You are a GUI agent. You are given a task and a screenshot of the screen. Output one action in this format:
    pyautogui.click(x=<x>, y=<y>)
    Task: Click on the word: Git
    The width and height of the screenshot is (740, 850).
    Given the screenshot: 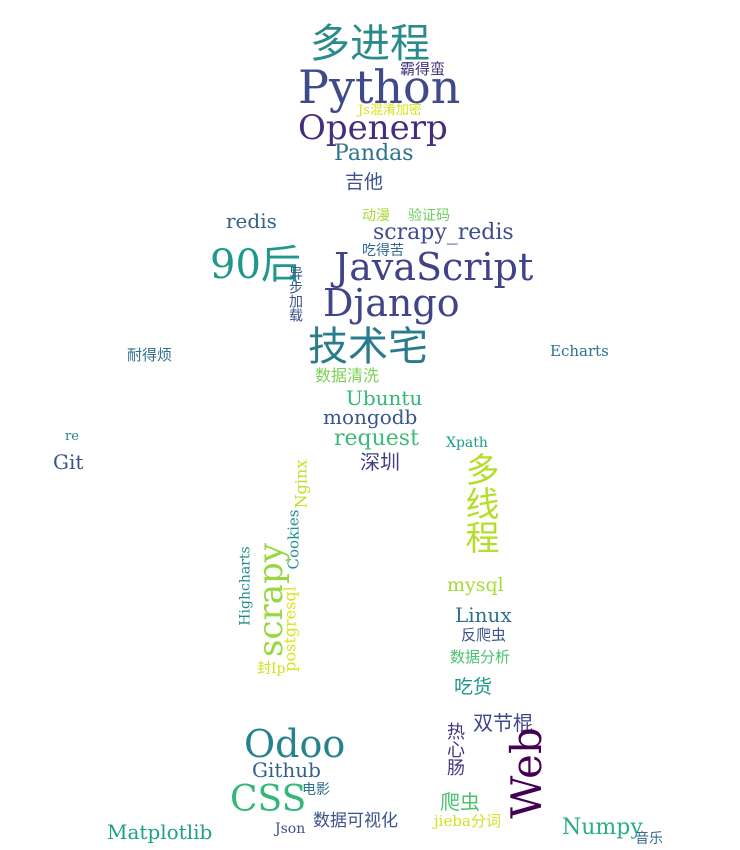 What is the action you would take?
    pyautogui.click(x=68, y=462)
    